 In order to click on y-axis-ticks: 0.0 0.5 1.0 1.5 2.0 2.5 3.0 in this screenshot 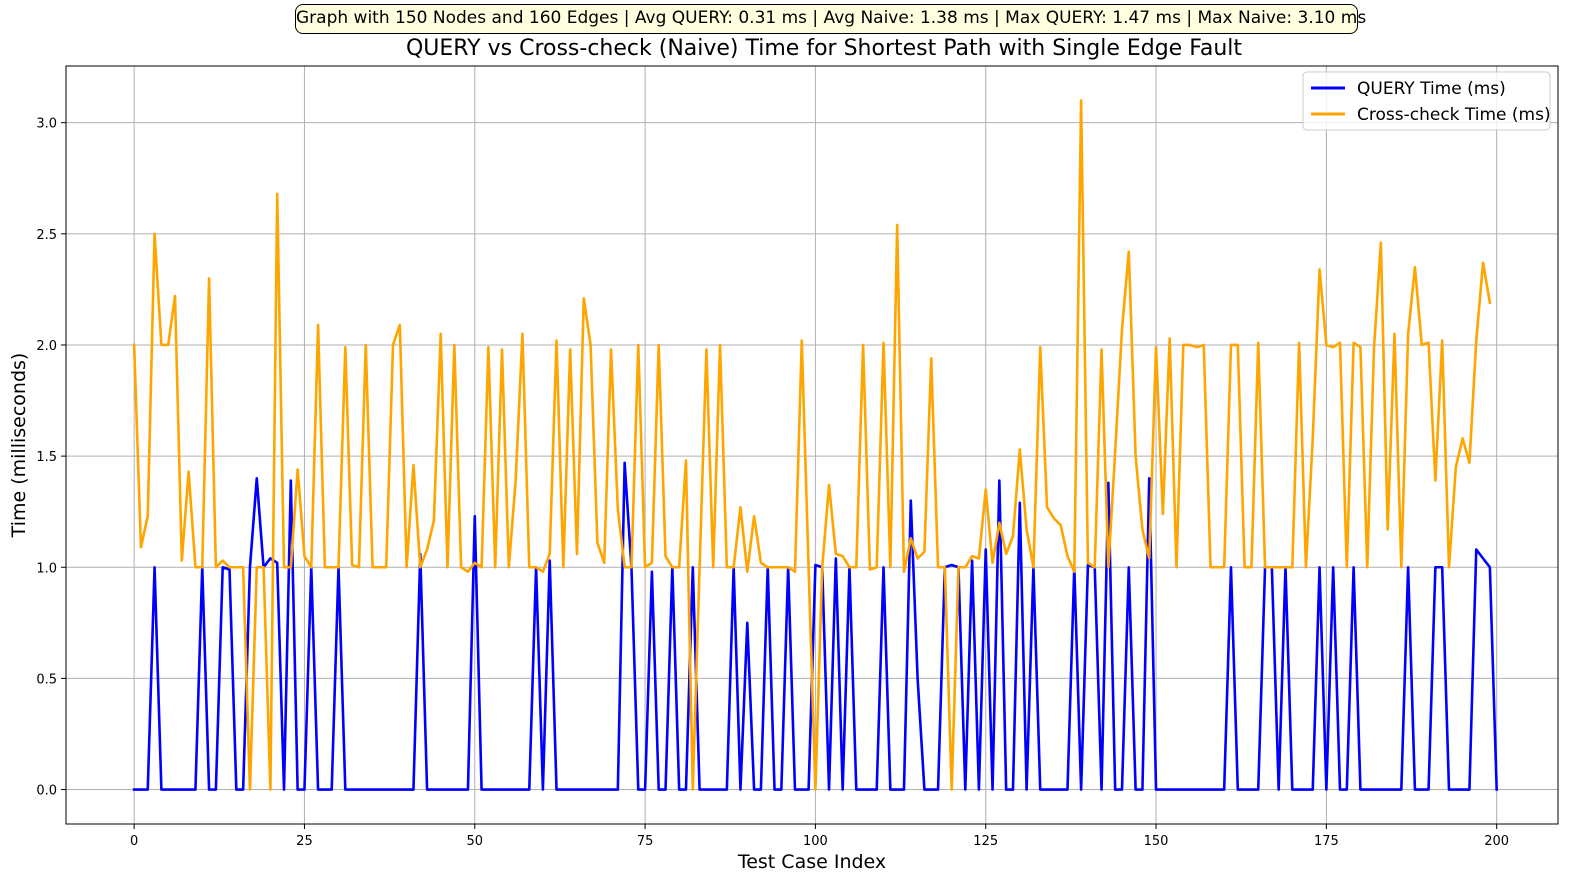, I will do `click(51, 458)`.